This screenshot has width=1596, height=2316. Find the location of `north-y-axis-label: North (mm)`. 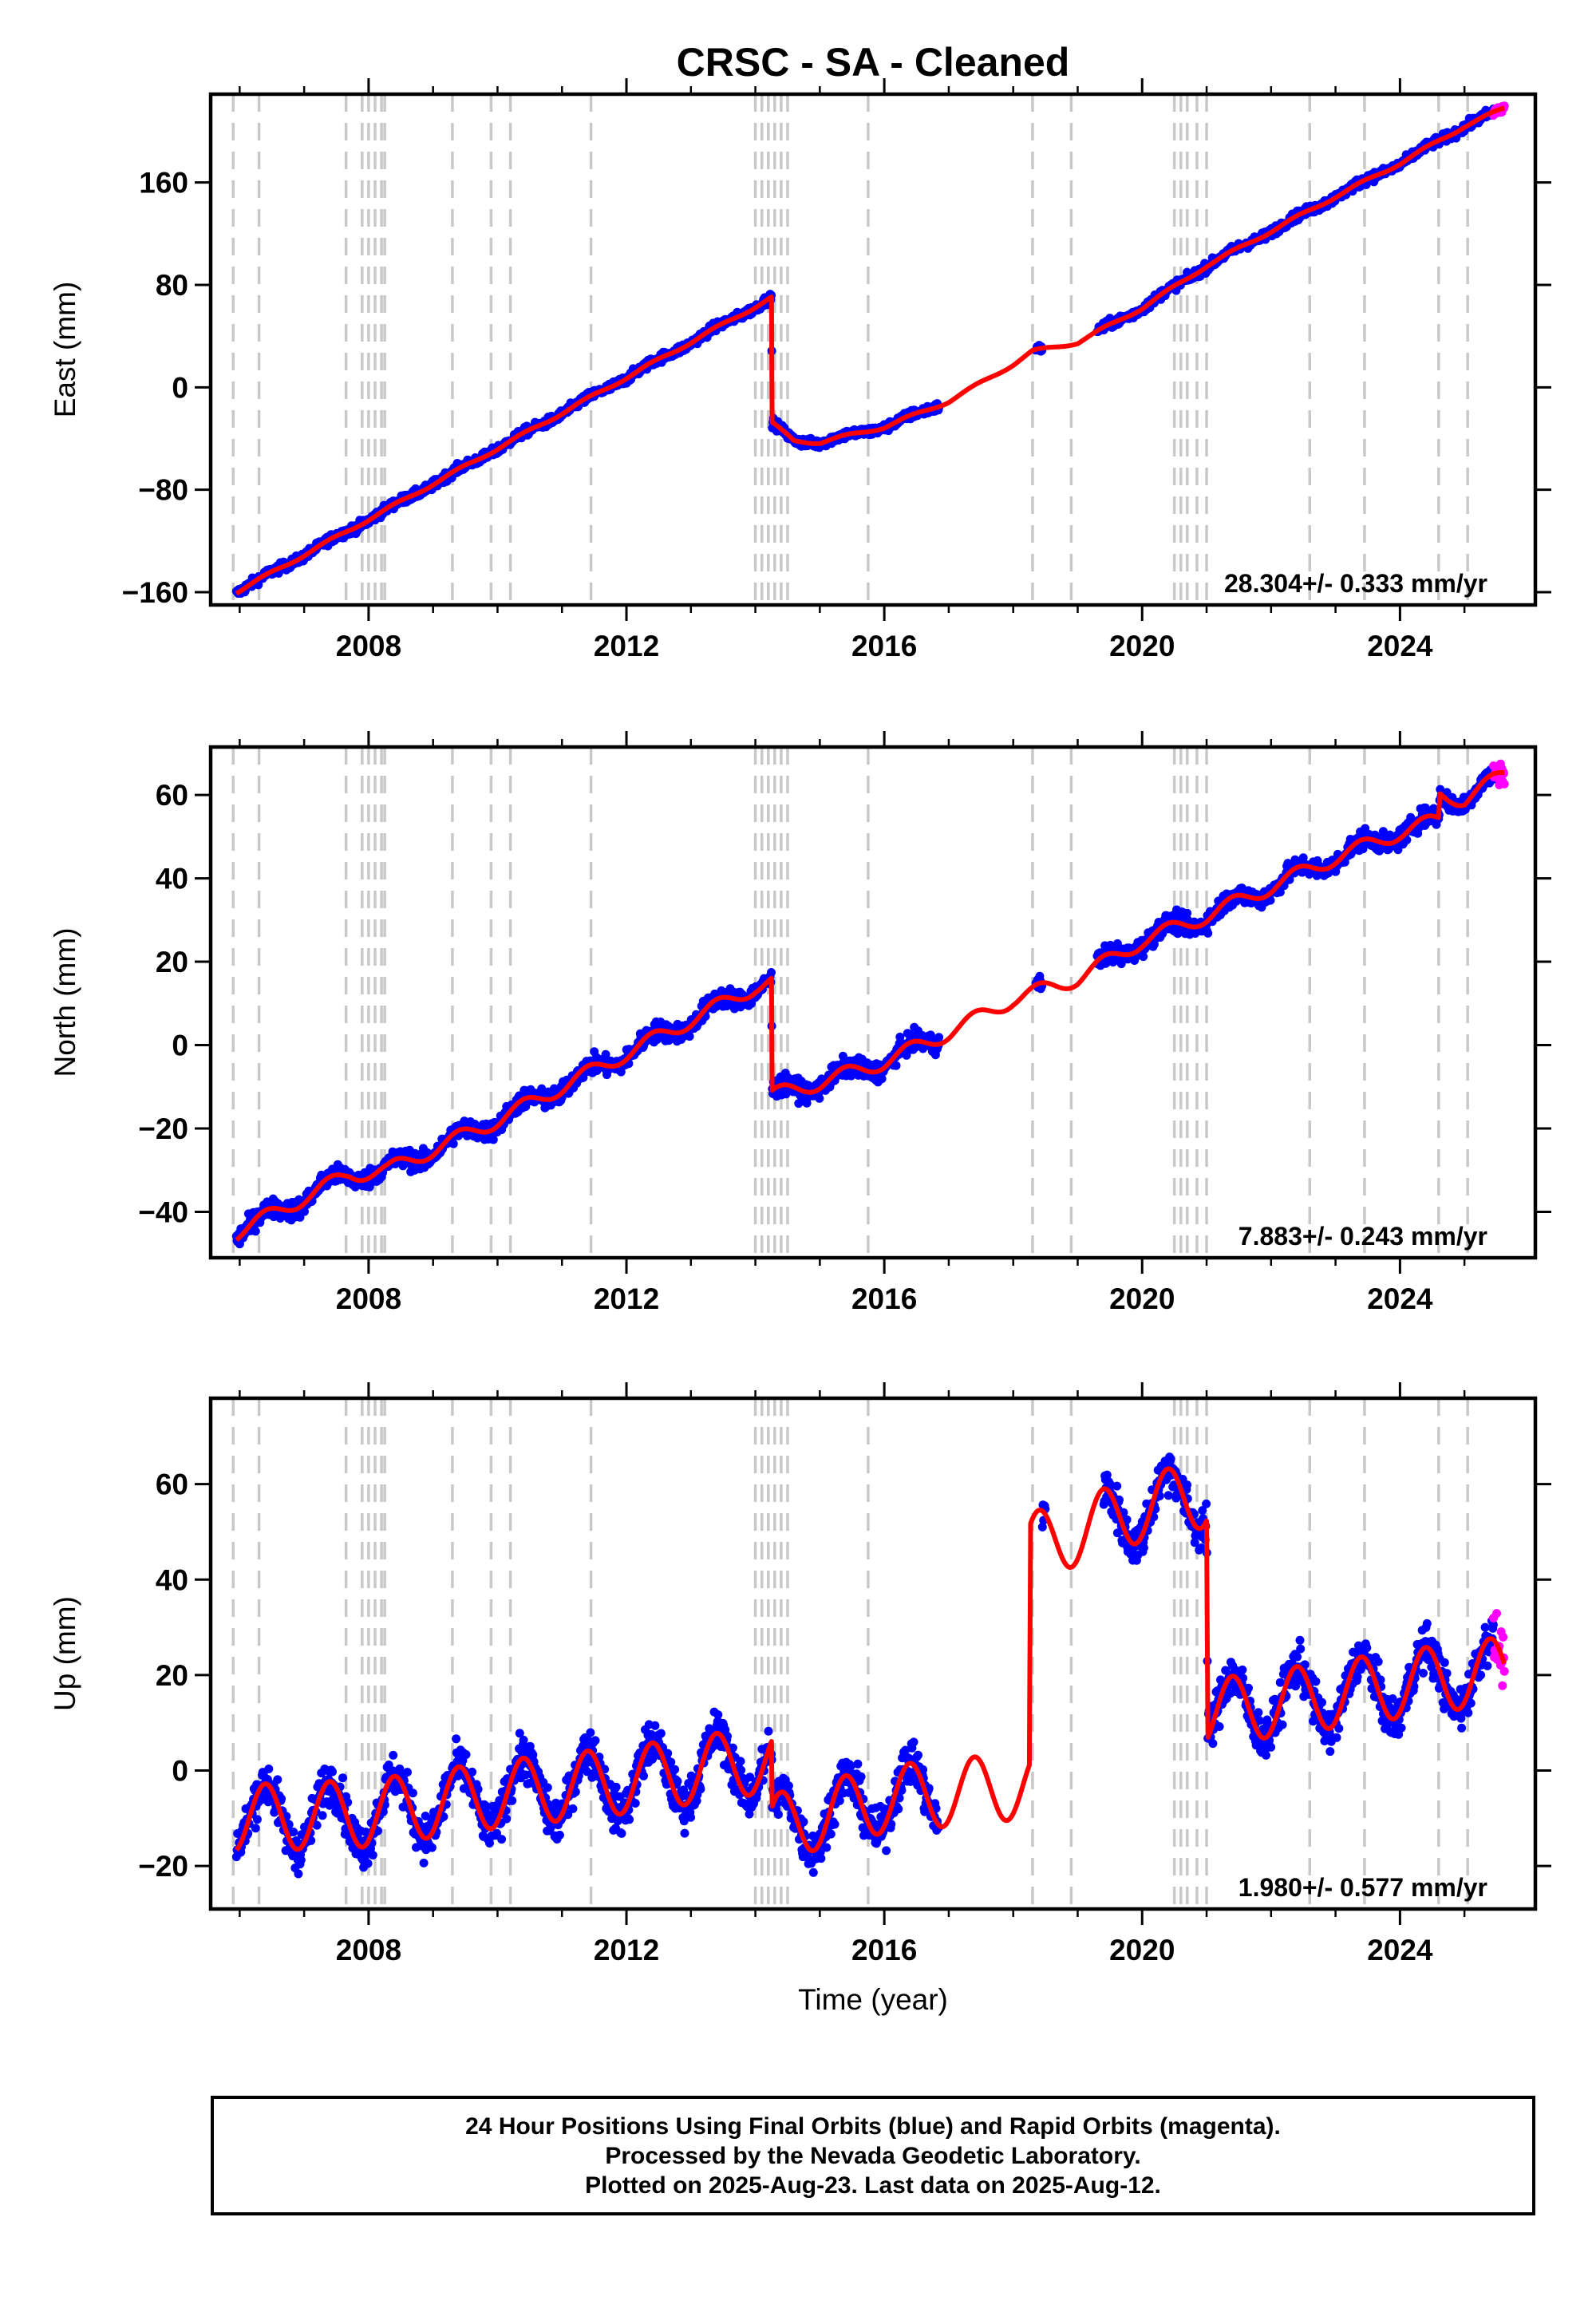

north-y-axis-label: North (mm) is located at coordinates (65, 1002).